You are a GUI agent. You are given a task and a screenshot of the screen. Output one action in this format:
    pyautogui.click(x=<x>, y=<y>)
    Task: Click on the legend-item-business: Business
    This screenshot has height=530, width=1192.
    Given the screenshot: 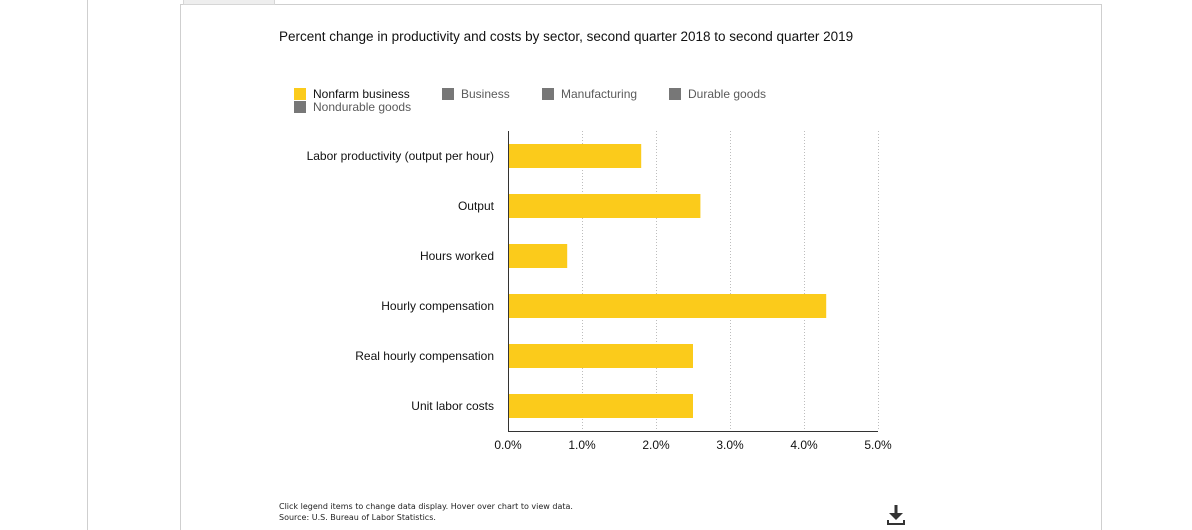 What is the action you would take?
    pyautogui.click(x=476, y=94)
    